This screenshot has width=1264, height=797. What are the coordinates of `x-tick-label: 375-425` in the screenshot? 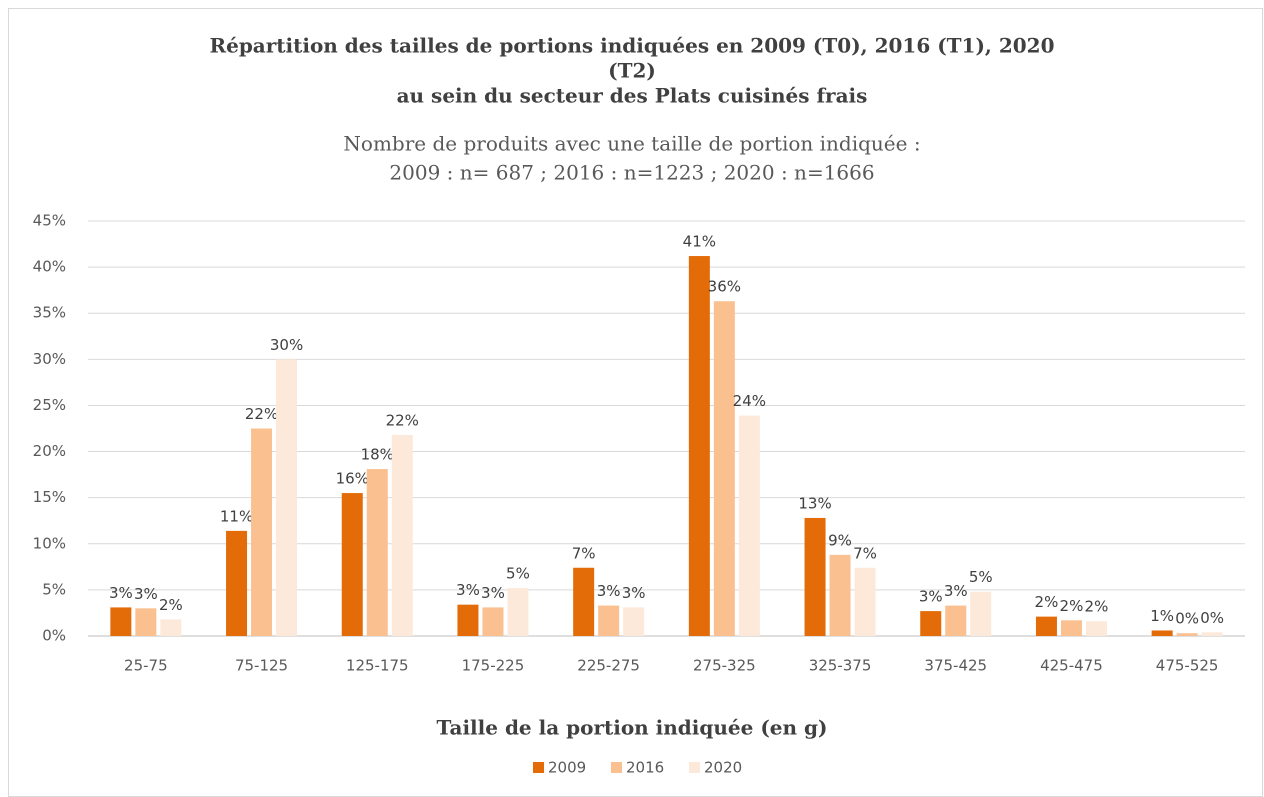 It's located at (955, 666).